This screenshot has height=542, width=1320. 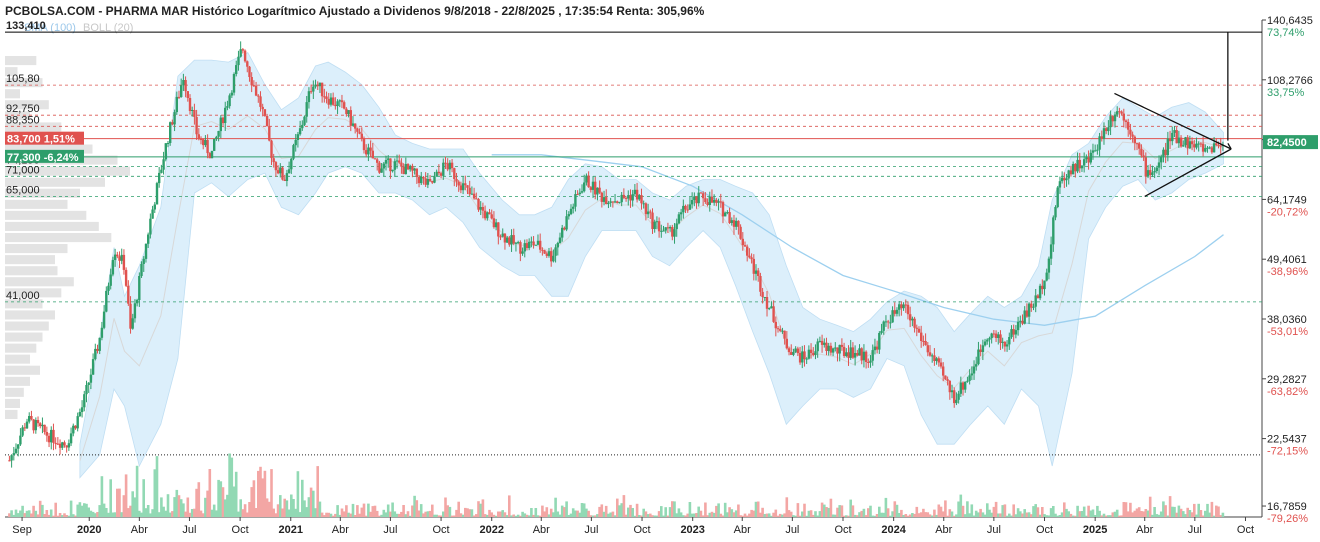 I want to click on price-box-label: 77,300 -6,24%, so click(x=43, y=158).